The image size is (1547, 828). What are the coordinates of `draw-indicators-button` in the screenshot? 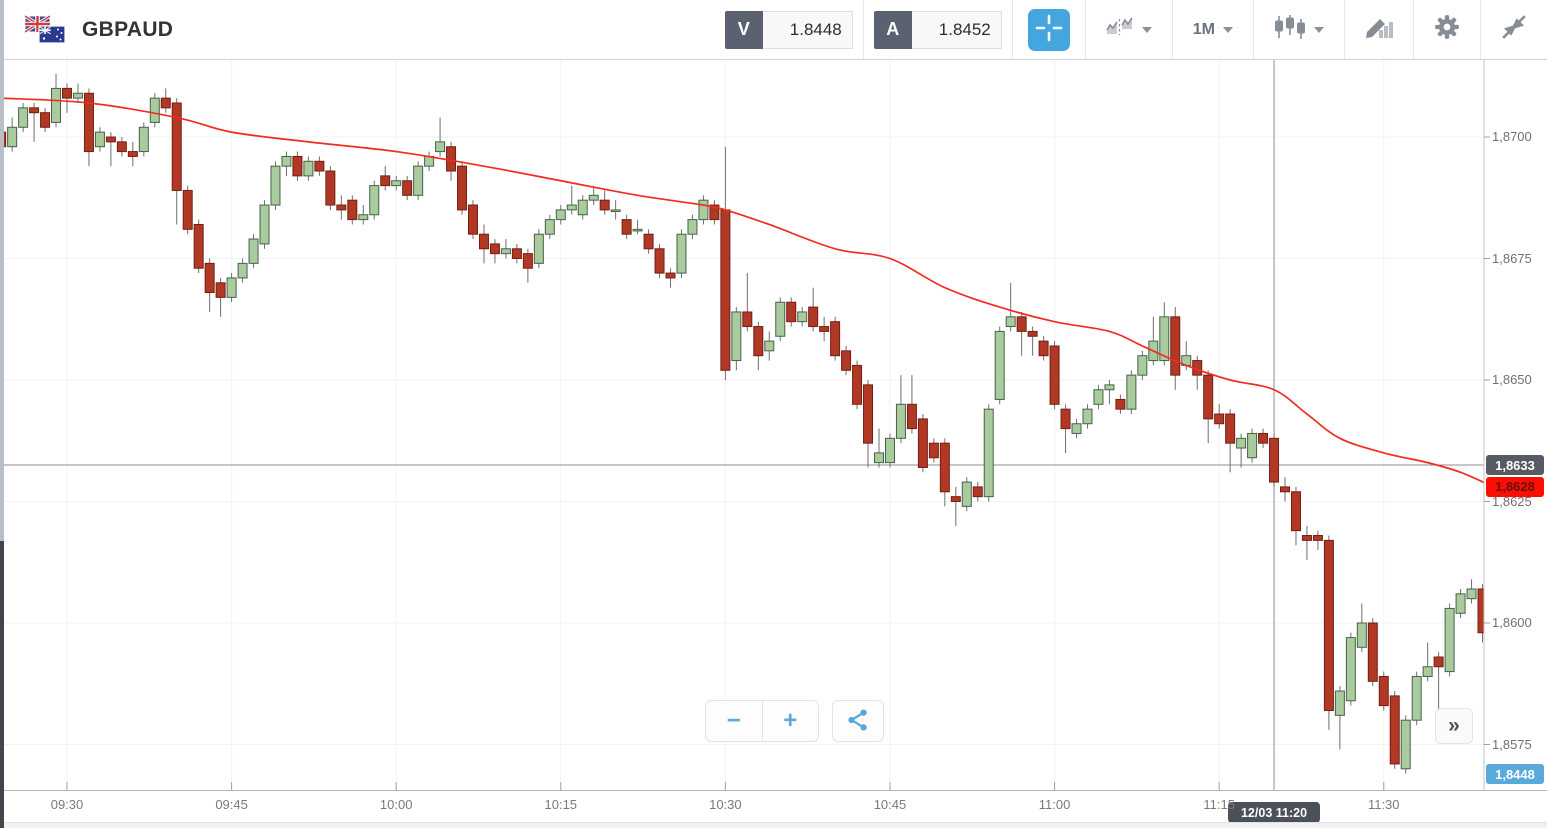 It's located at (1378, 29).